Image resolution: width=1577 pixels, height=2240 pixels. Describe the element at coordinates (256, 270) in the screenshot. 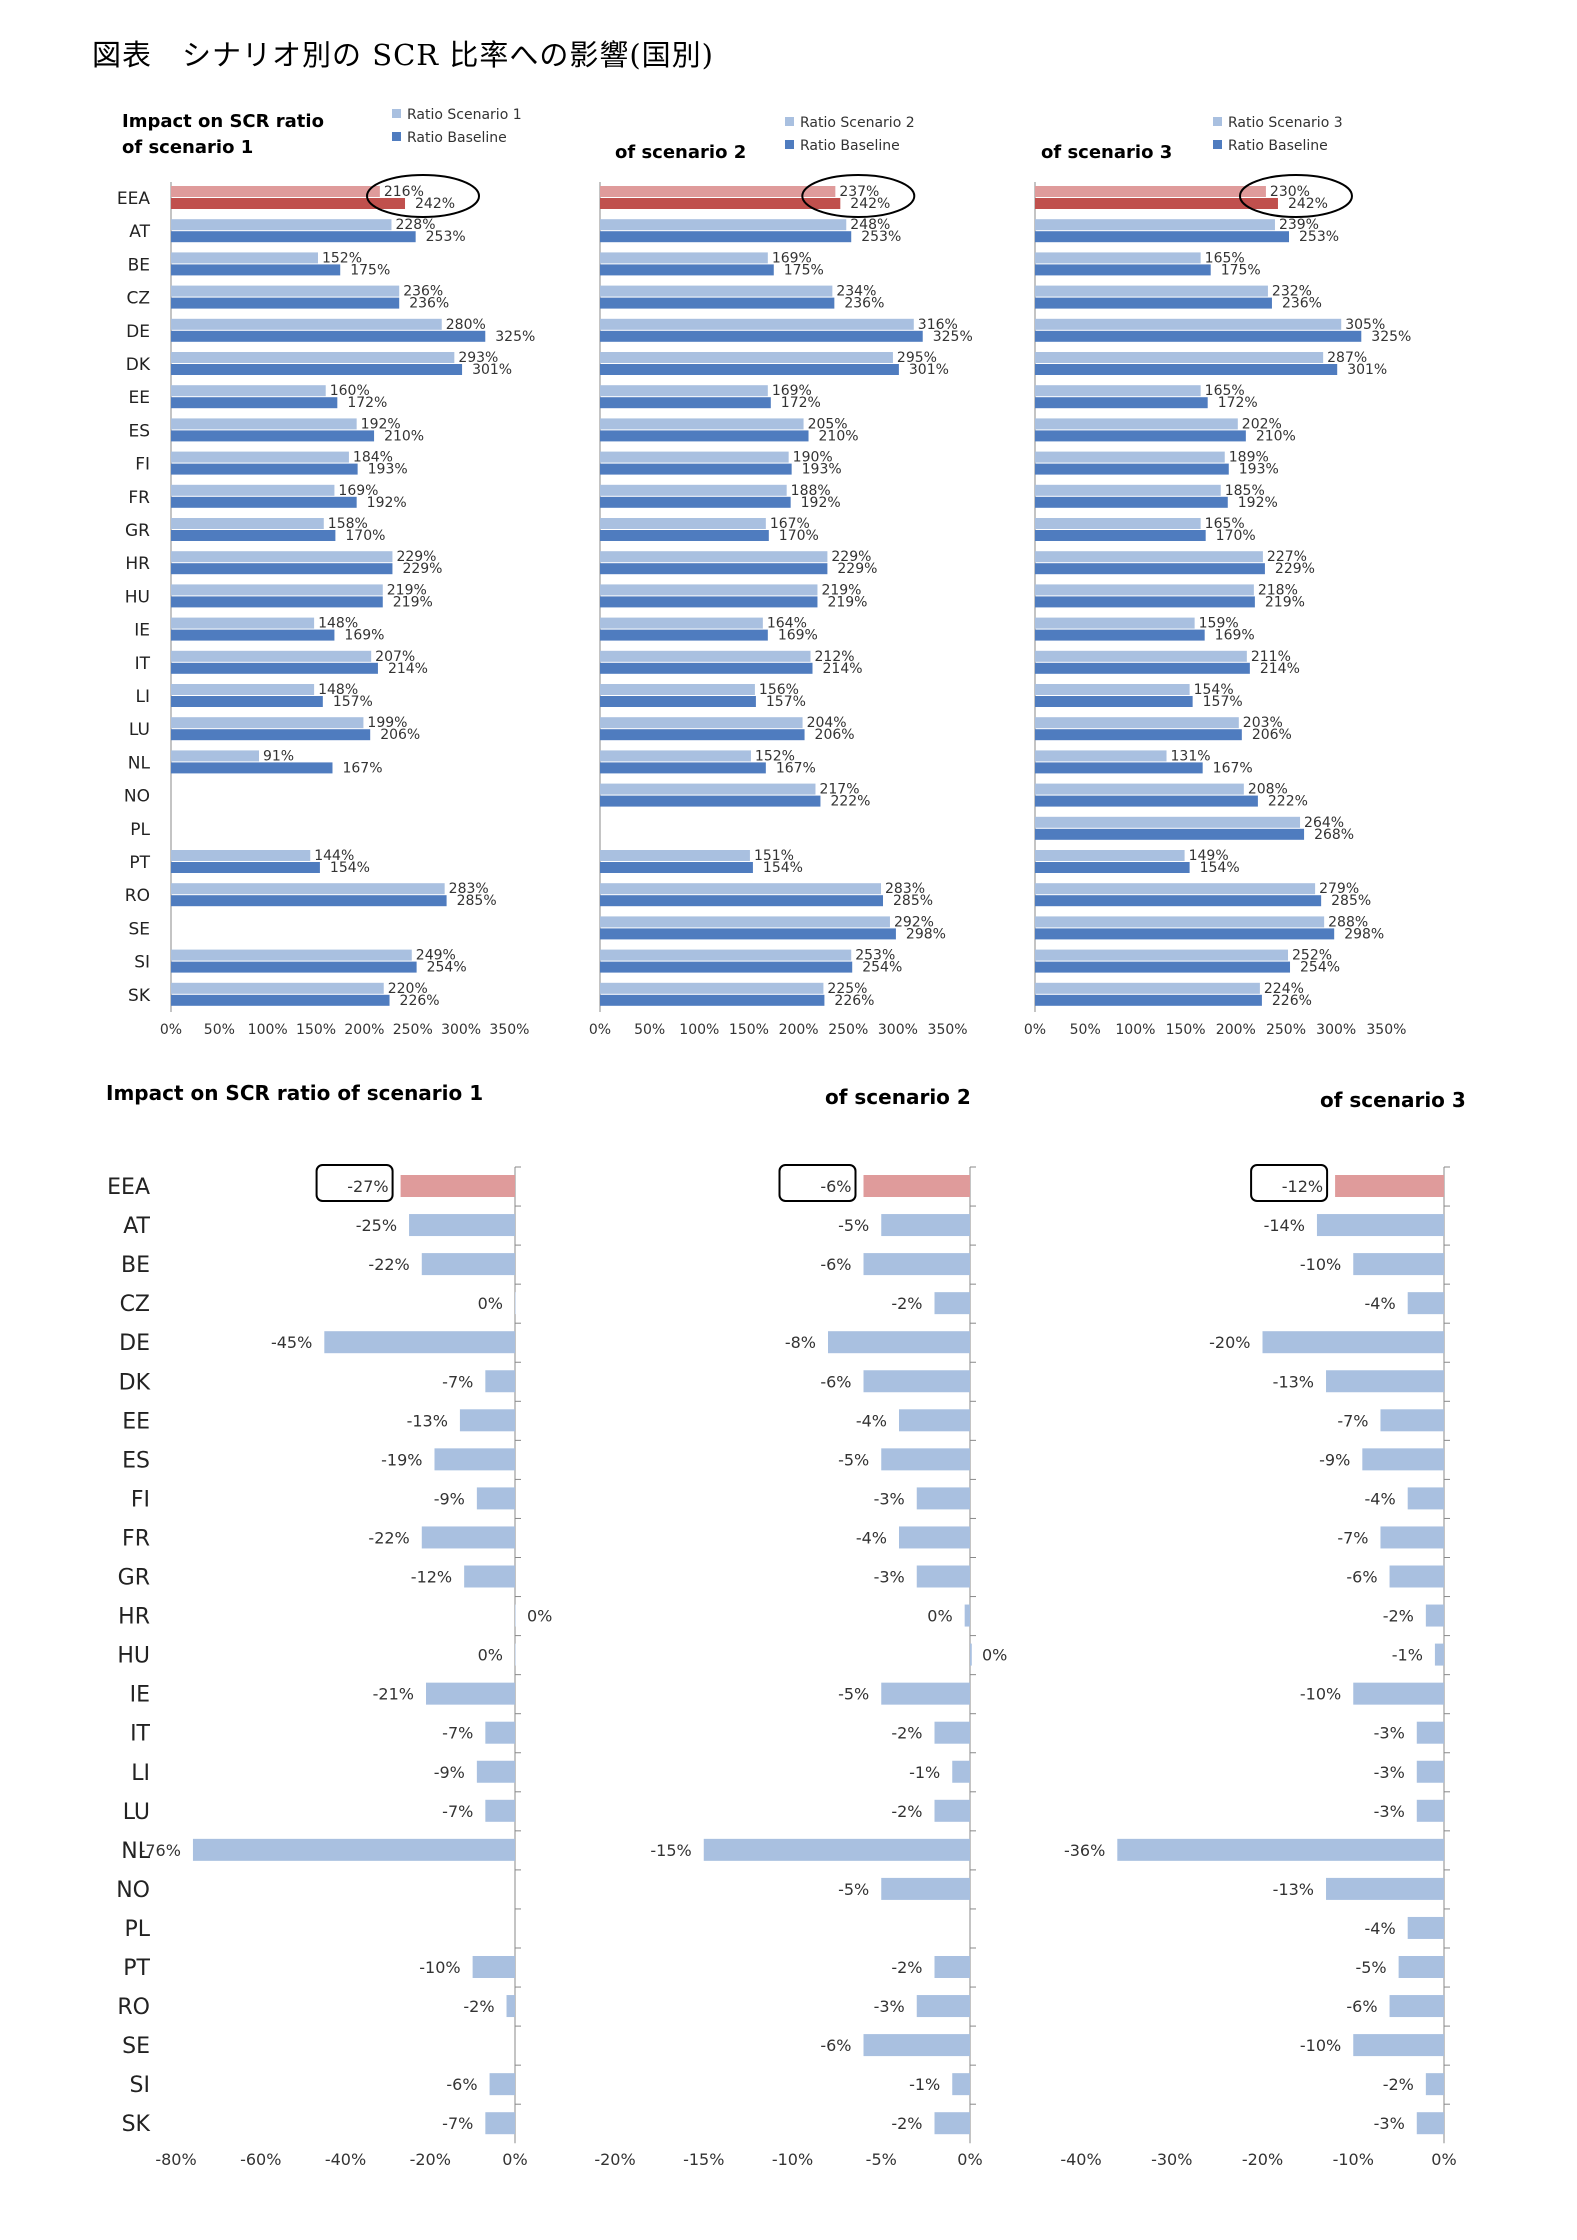

I see `top1-bar-be-baseline` at that location.